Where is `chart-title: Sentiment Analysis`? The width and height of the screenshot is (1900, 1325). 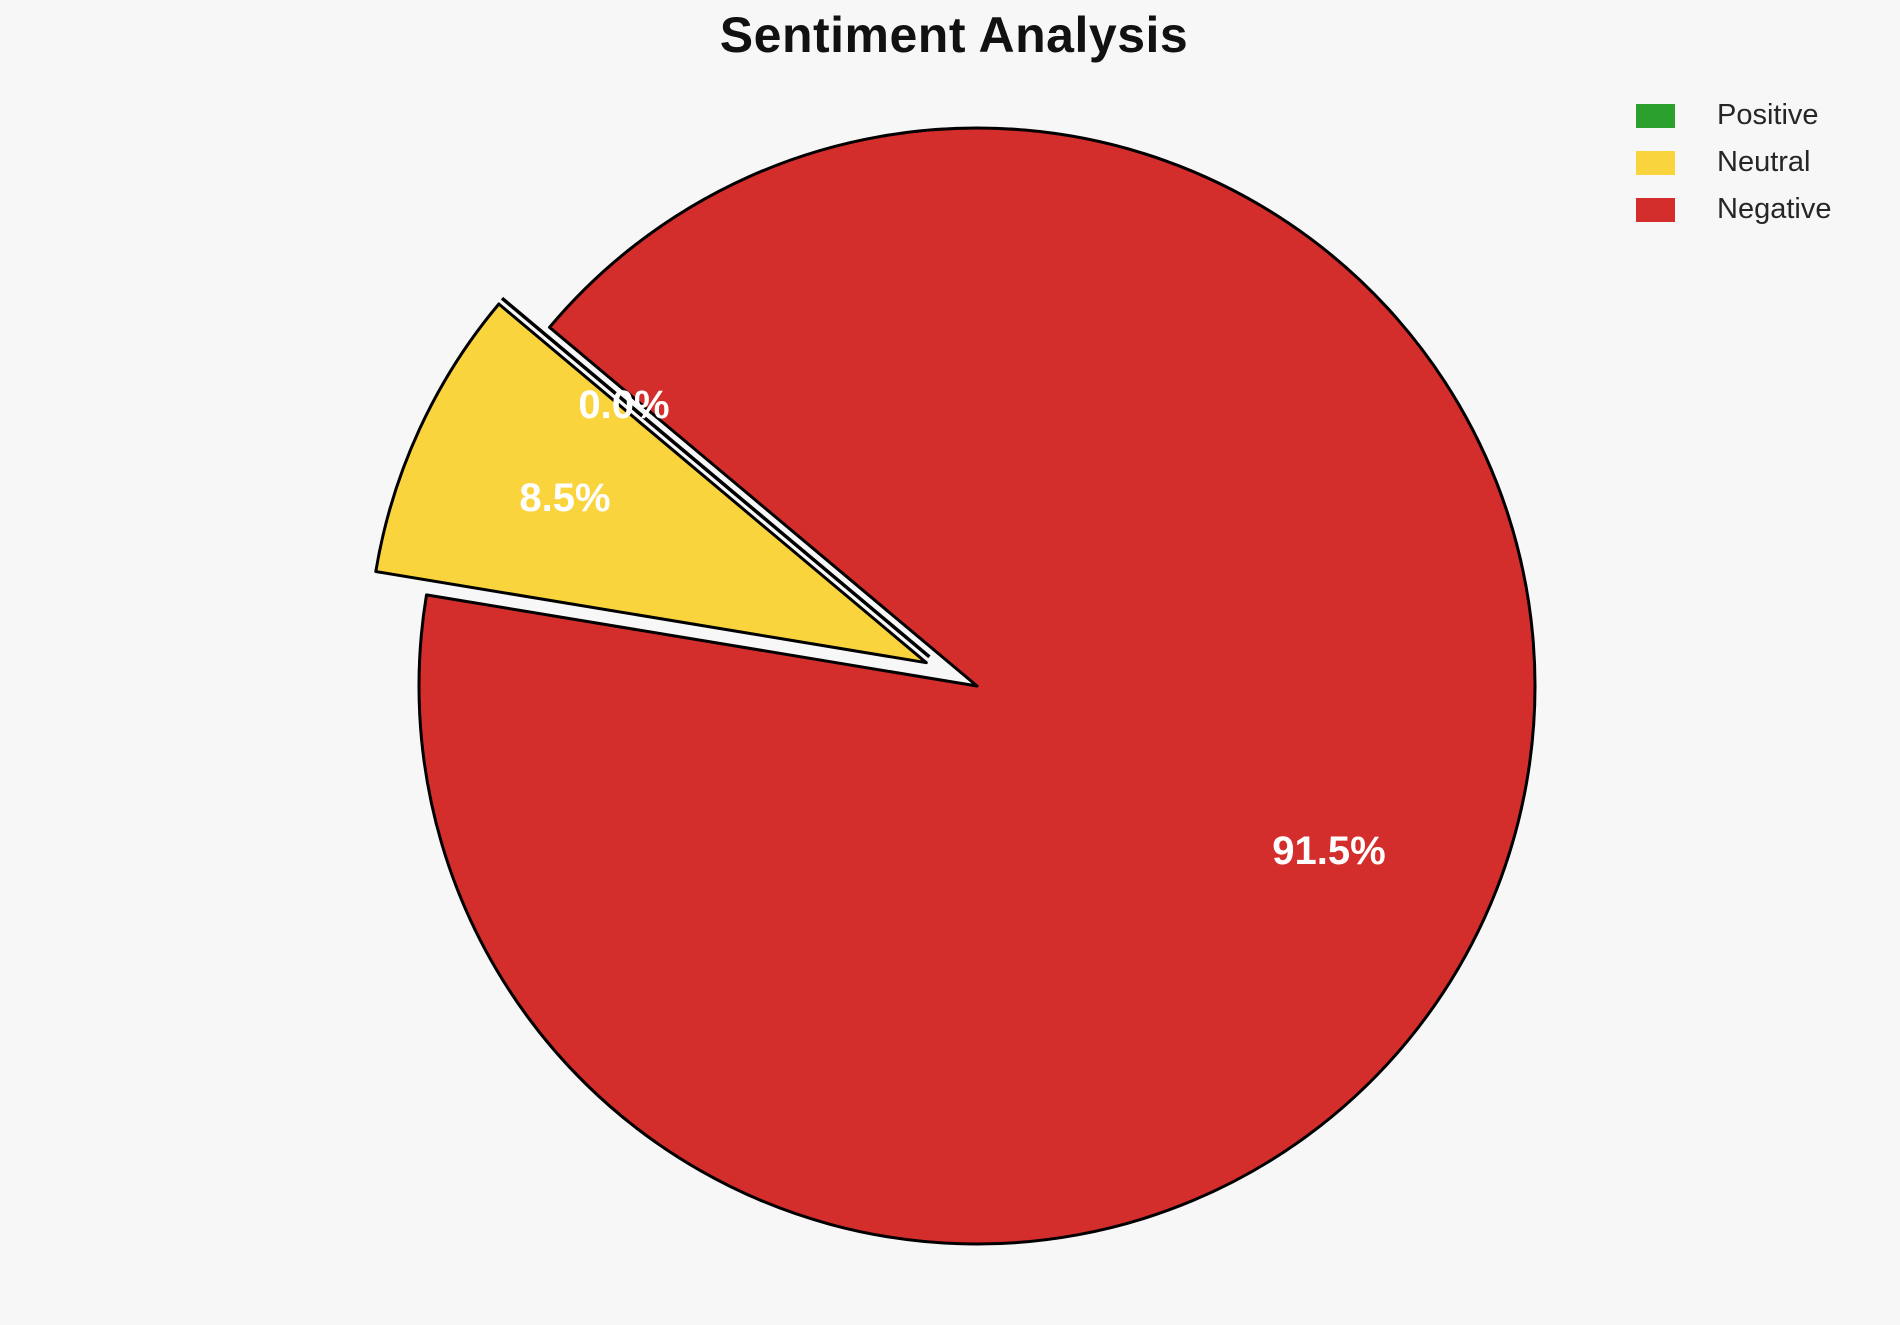 chart-title: Sentiment Analysis is located at coordinates (954, 35).